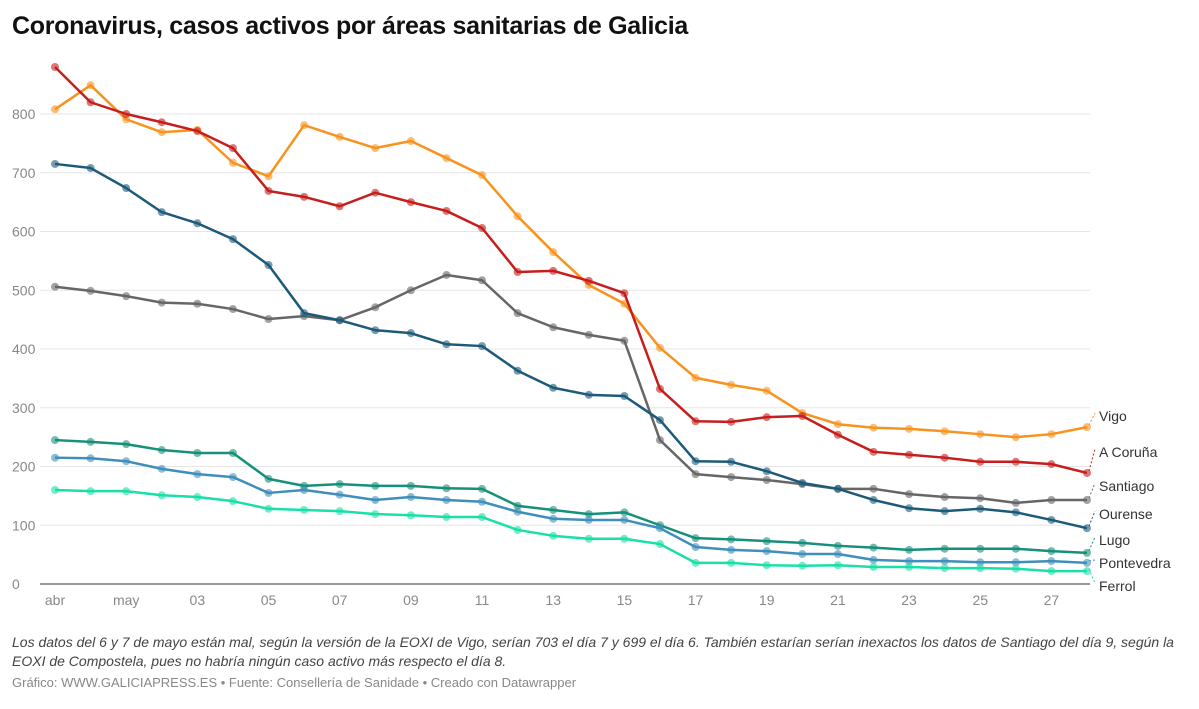  I want to click on x-tick-label: 25, so click(980, 600).